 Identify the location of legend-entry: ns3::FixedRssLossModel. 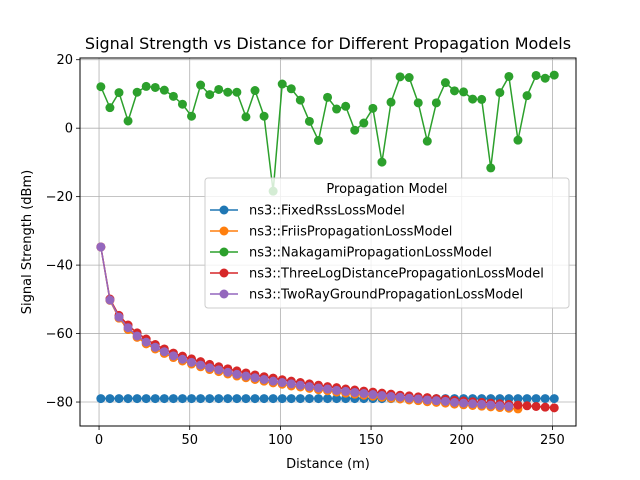
(307, 211).